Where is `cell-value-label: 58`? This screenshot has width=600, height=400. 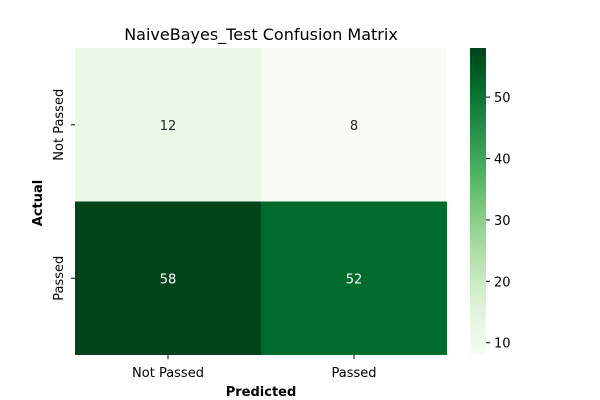 cell-value-label: 58 is located at coordinates (168, 279).